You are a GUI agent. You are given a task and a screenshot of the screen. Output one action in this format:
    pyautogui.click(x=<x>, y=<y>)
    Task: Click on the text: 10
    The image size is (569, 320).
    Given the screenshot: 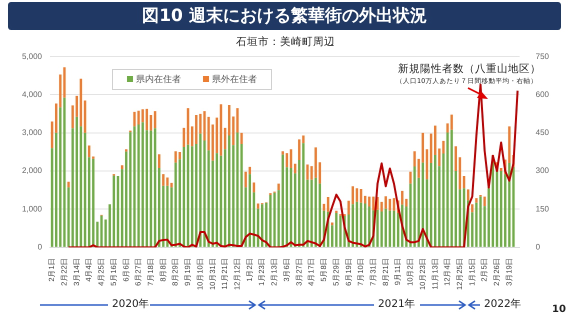 What is the action you would take?
    pyautogui.click(x=559, y=309)
    